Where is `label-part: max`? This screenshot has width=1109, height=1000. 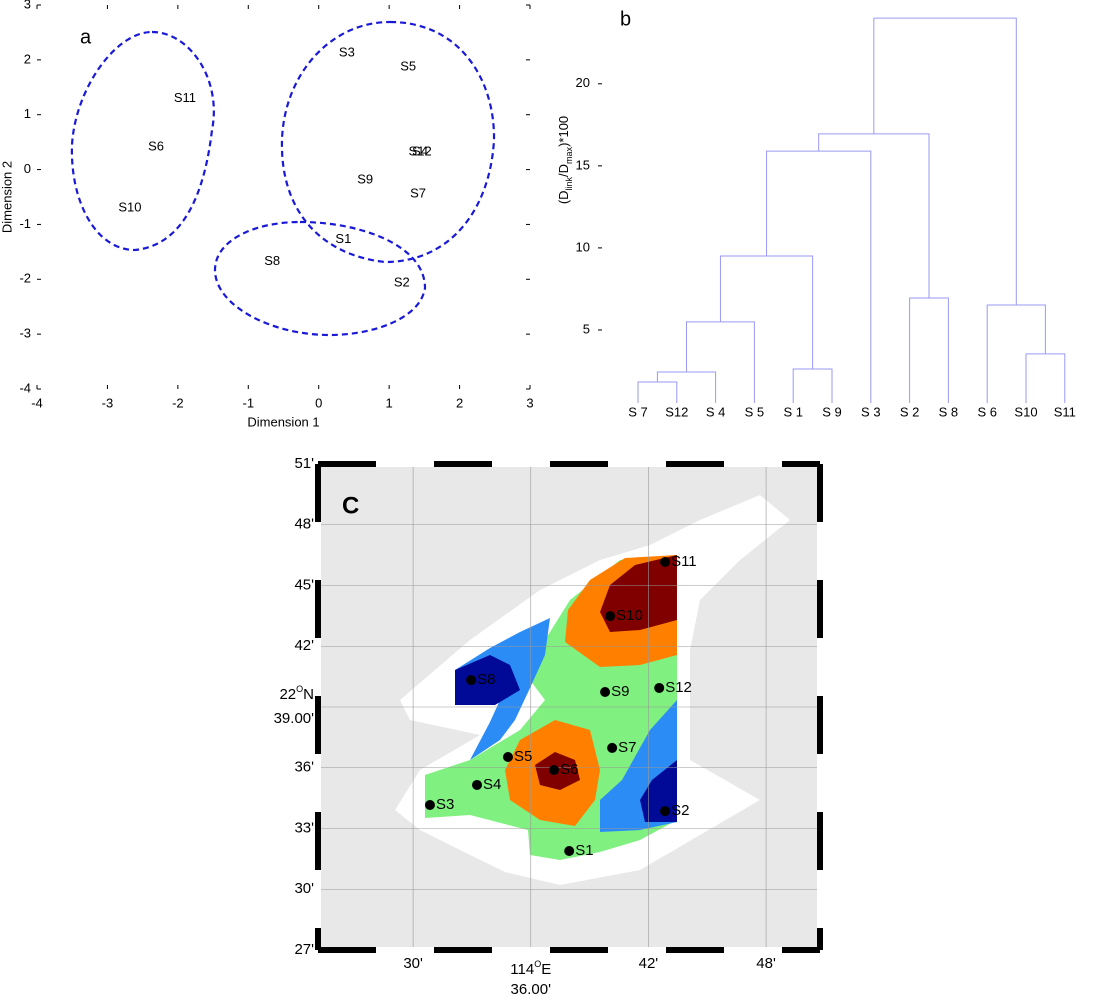 label-part: max is located at coordinates (569, 155).